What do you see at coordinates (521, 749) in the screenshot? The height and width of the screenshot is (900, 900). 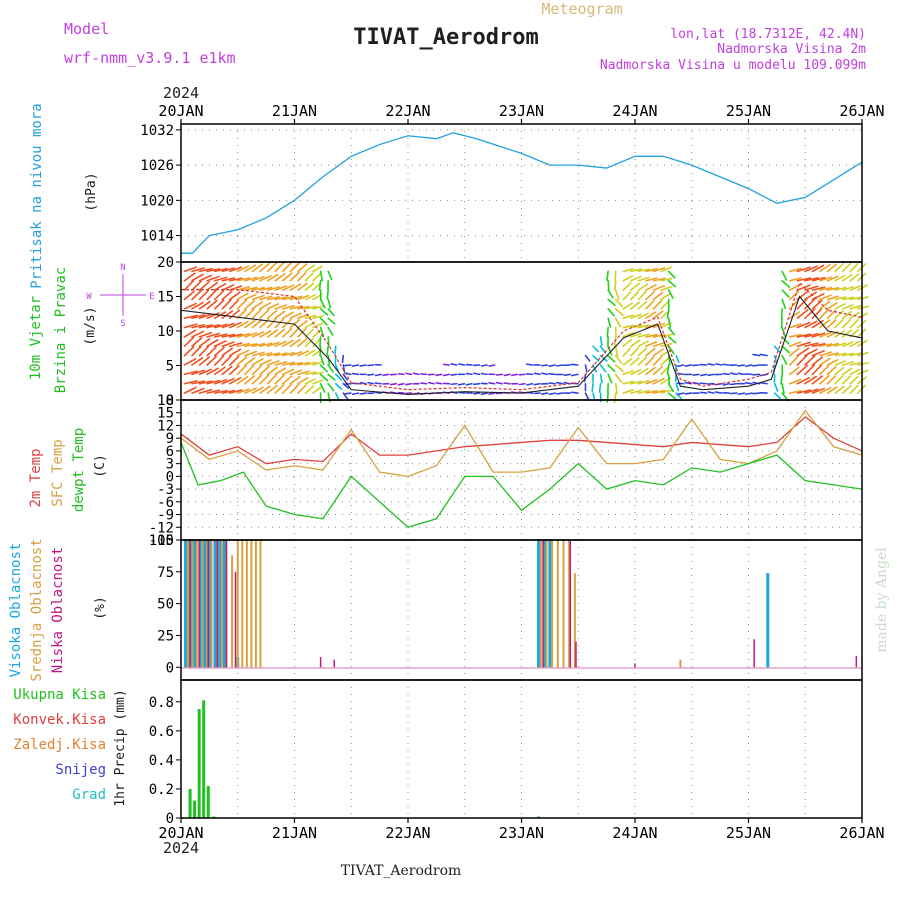 I see `panel-frame` at bounding box center [521, 749].